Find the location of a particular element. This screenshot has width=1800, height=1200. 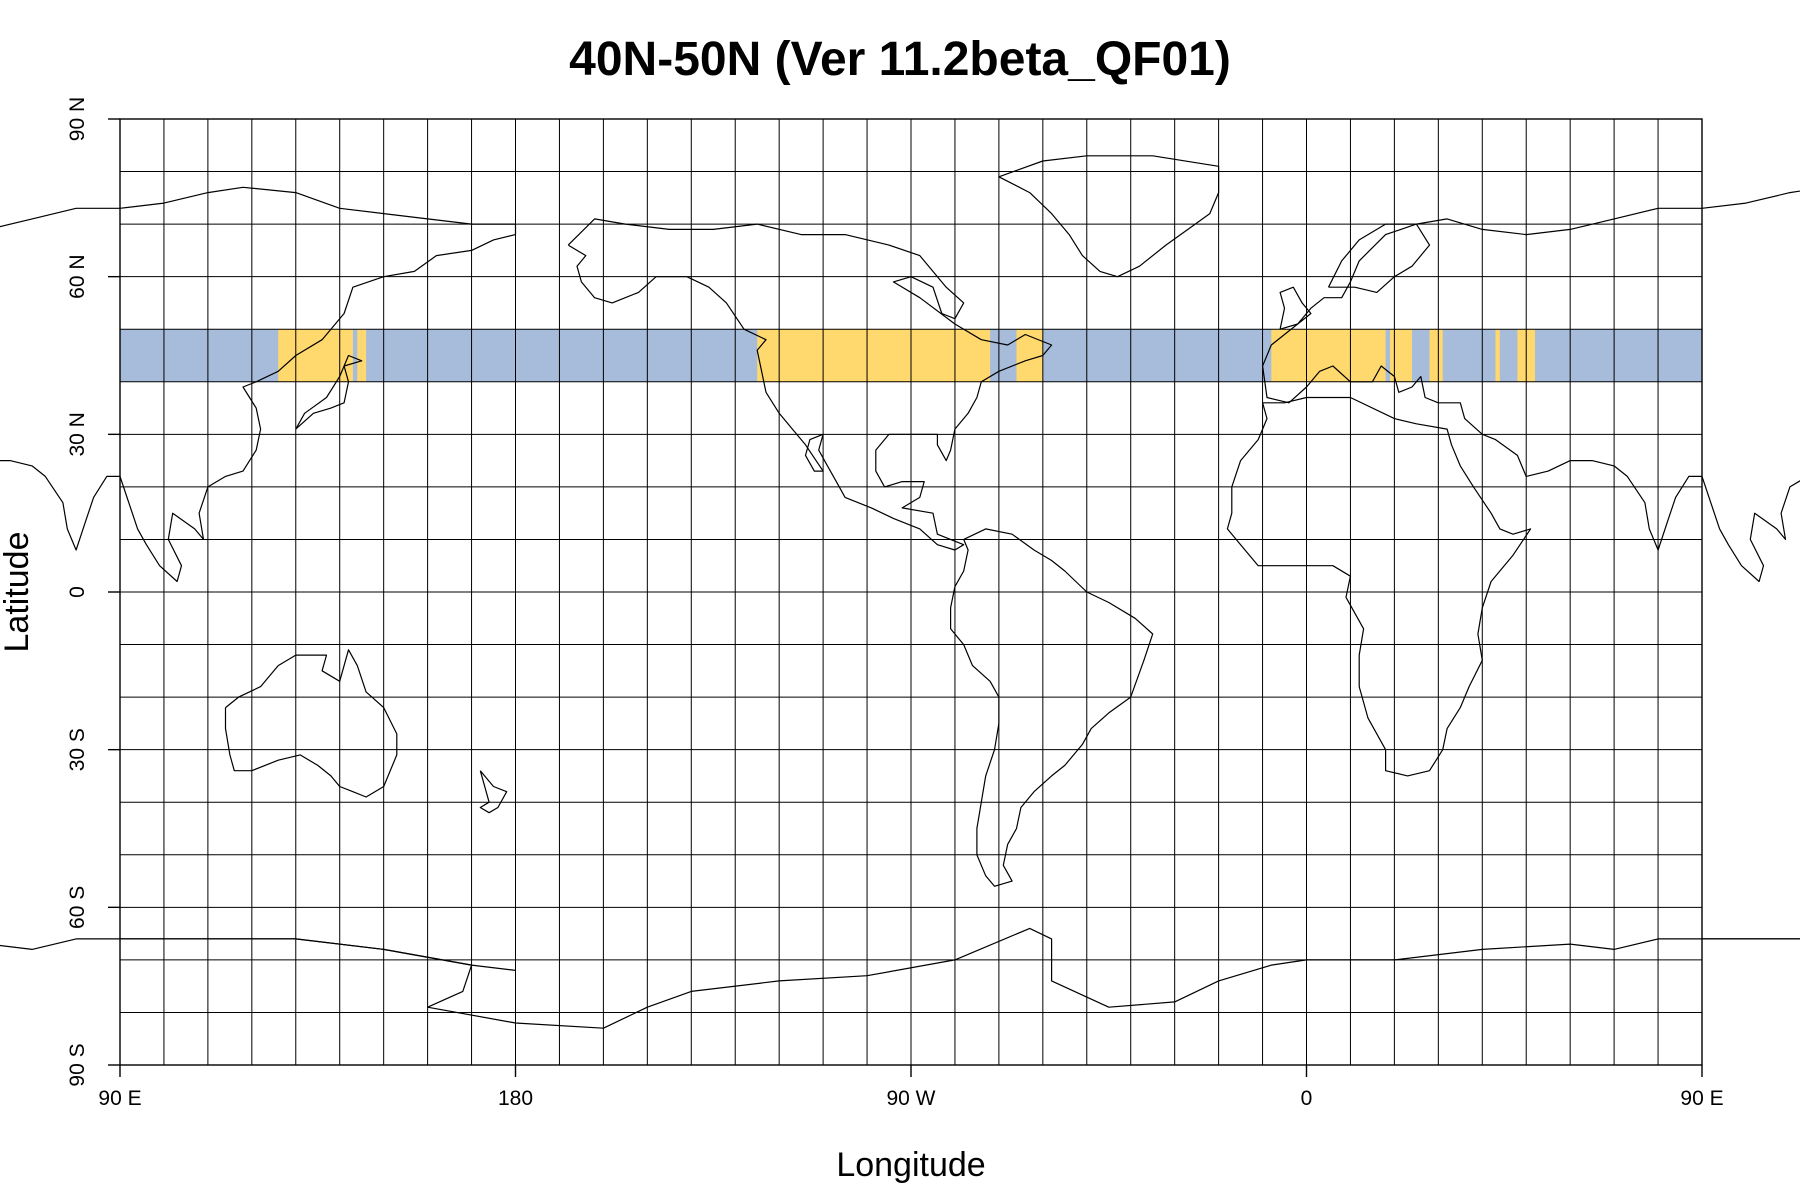

x-tick-label: 180 is located at coordinates (515, 1098).